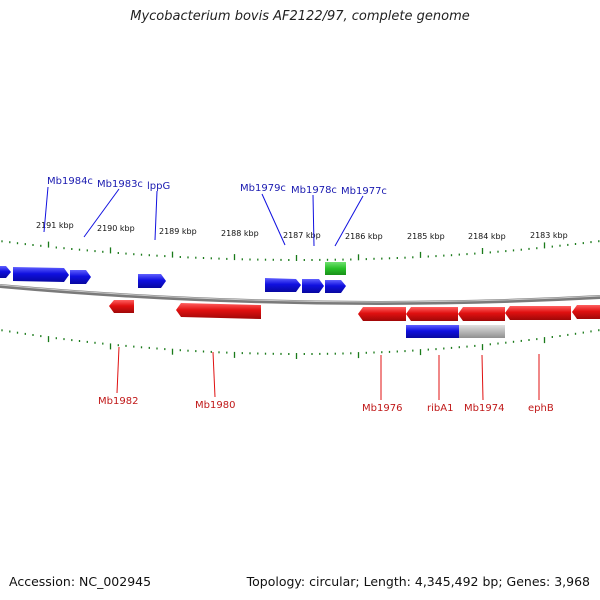  Describe the element at coordinates (364, 191) in the screenshot. I see `gene-label-Mb1977c: Mb1977c` at that location.